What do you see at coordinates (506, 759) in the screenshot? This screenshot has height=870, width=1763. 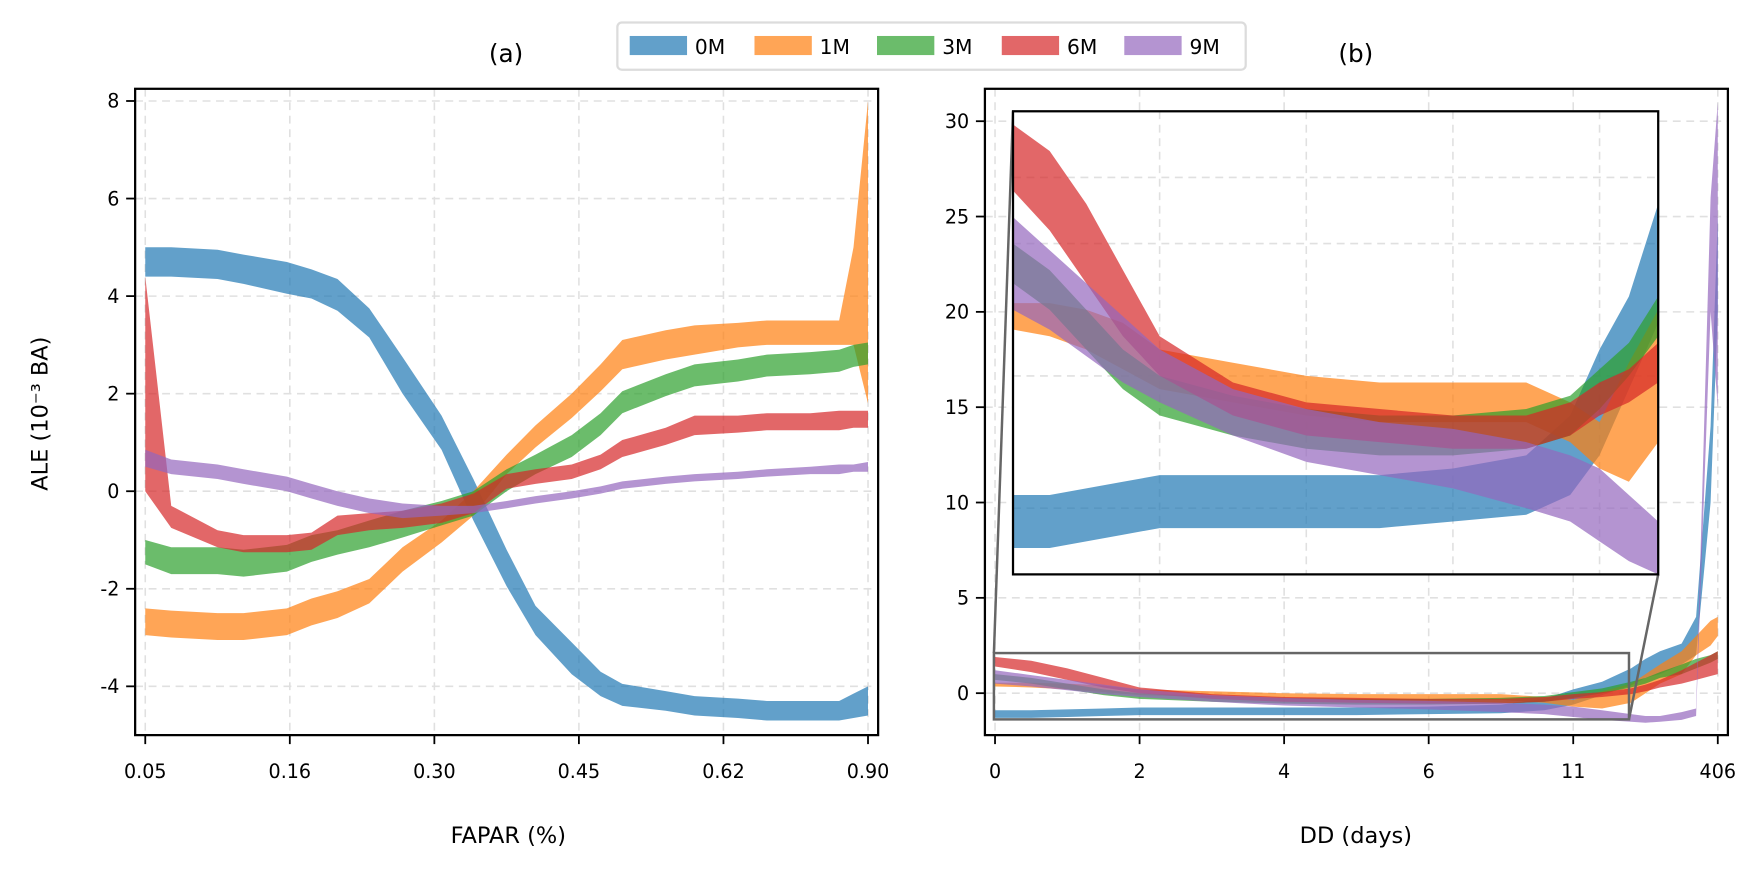 I see `panel-a-x-ticks: 0.05 0.16 0.30 0.45 0.62 0.90` at bounding box center [506, 759].